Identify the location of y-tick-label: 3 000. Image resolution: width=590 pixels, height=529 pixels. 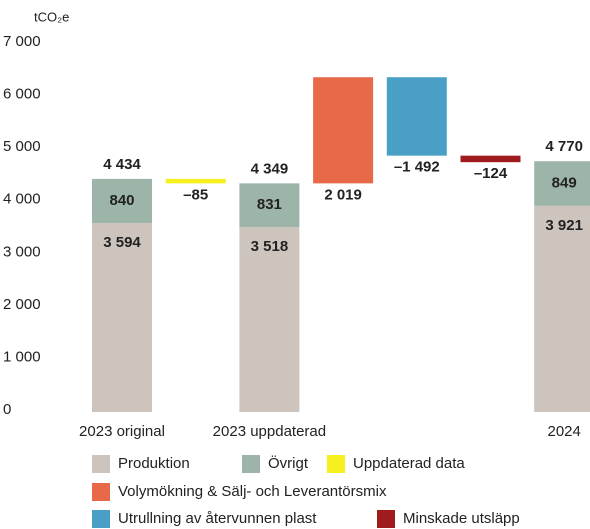
(22, 251).